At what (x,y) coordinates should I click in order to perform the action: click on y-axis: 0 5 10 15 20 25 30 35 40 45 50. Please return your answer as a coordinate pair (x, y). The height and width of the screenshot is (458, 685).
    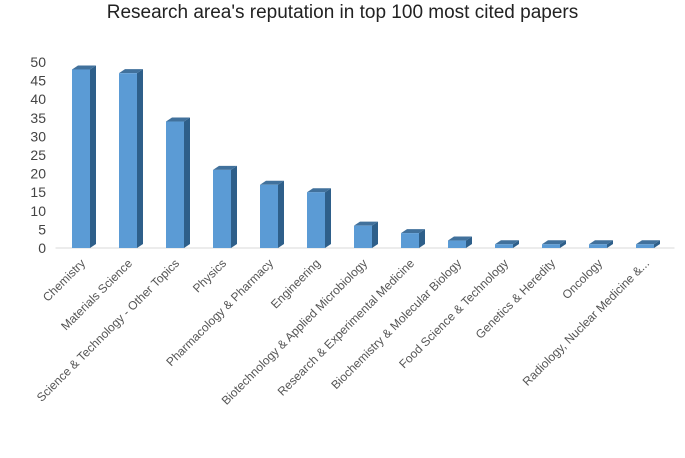
    Looking at the image, I should click on (38, 155).